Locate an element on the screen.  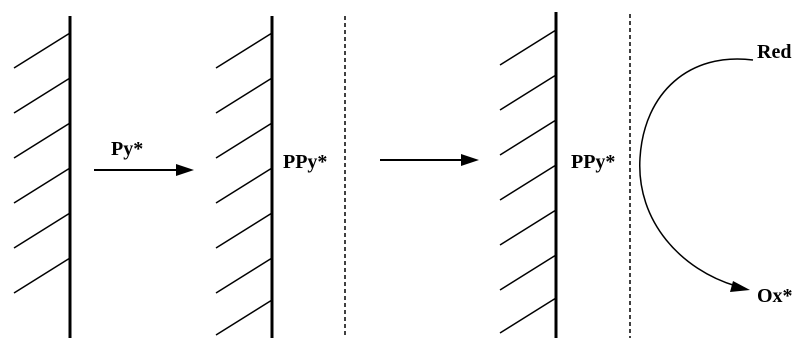
polymer-film-label-3: PPy* is located at coordinates (593, 162).